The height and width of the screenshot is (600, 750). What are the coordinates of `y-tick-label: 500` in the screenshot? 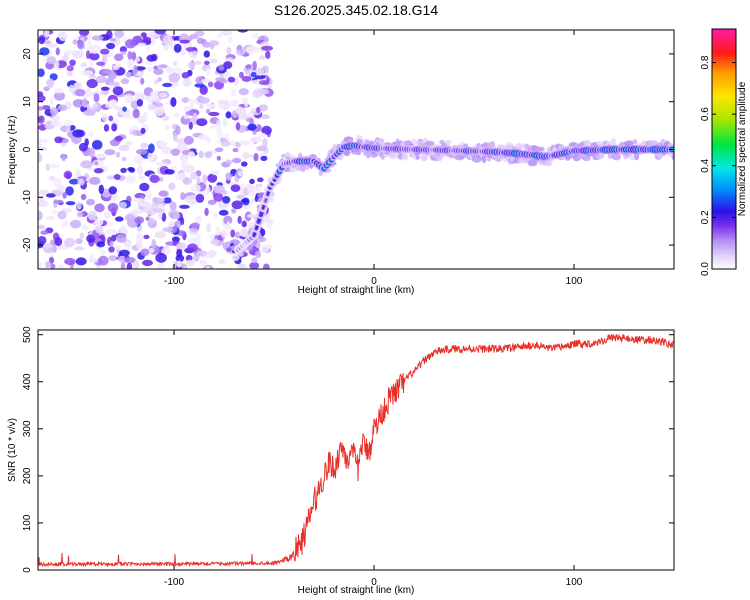 It's located at (27, 334).